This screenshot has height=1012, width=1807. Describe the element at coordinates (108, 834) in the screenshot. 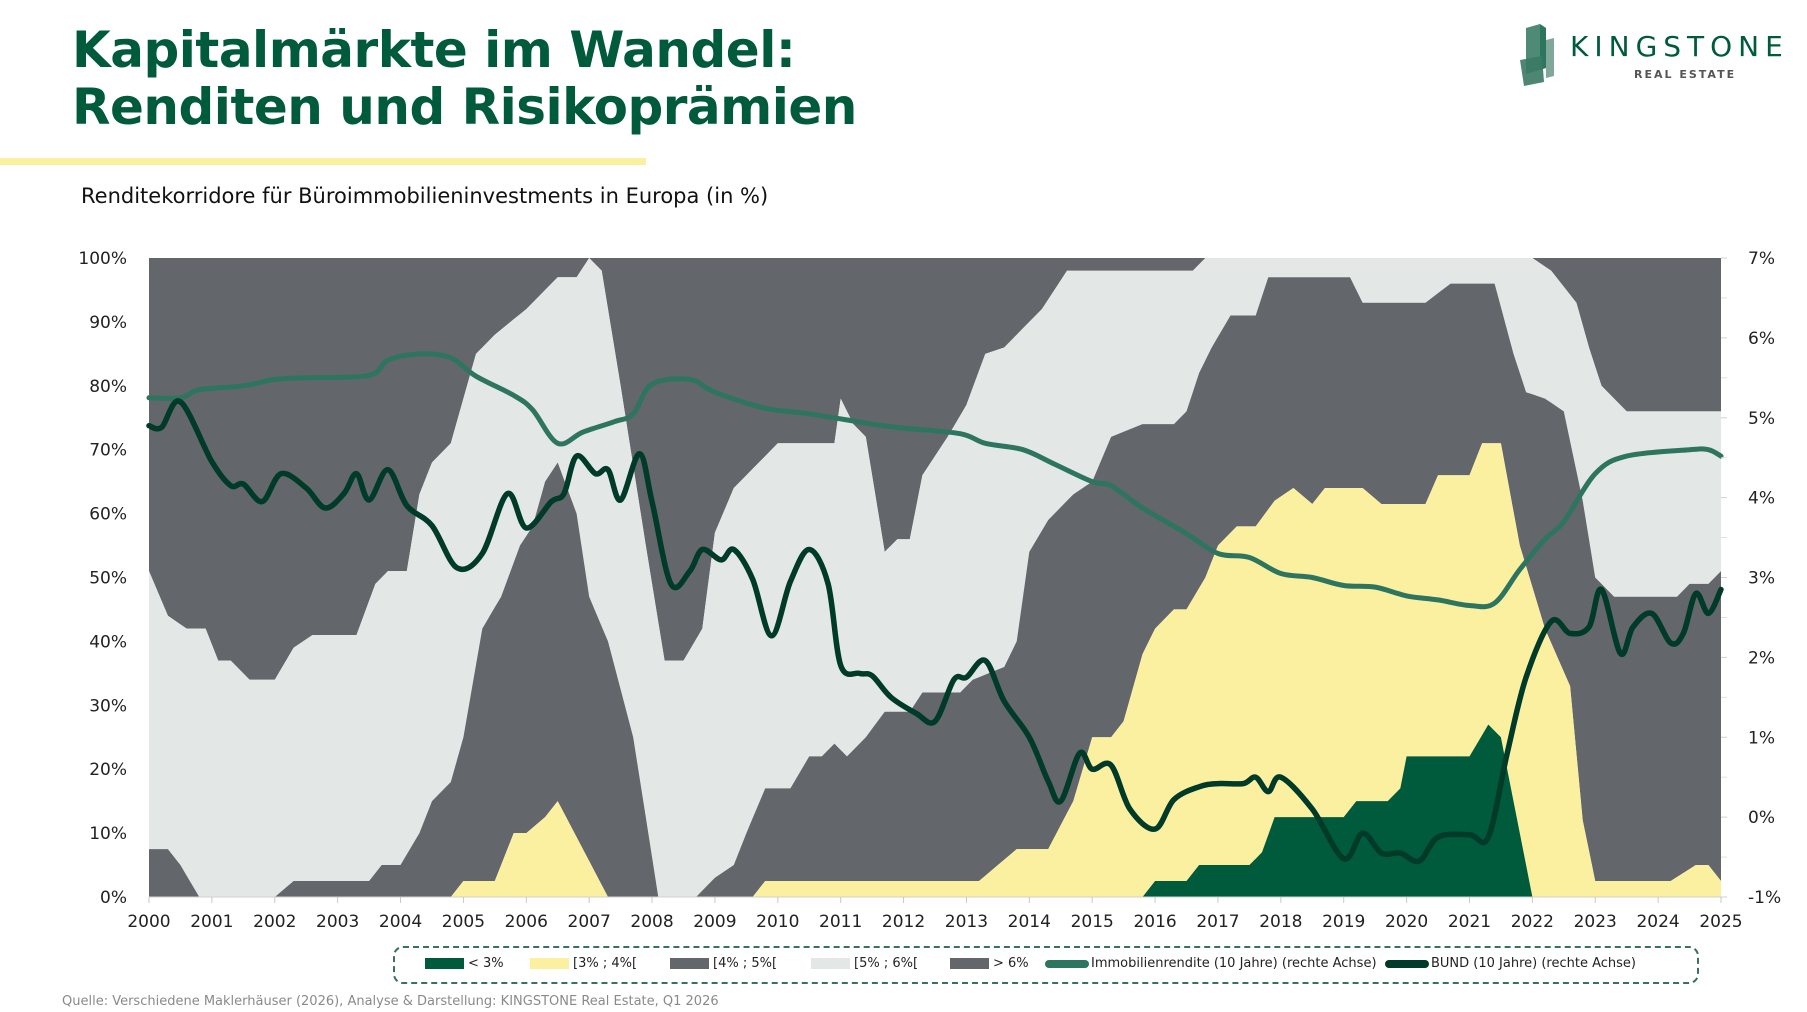

I see `y-left-tick-label: 10%` at that location.